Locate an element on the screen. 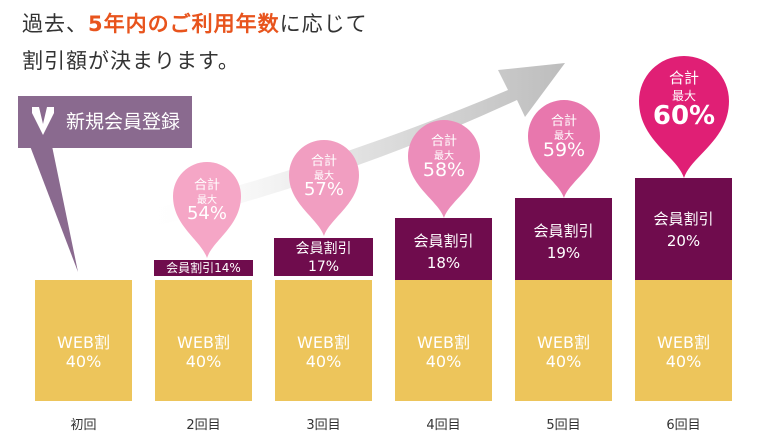  member-rate: 20% is located at coordinates (683, 241).